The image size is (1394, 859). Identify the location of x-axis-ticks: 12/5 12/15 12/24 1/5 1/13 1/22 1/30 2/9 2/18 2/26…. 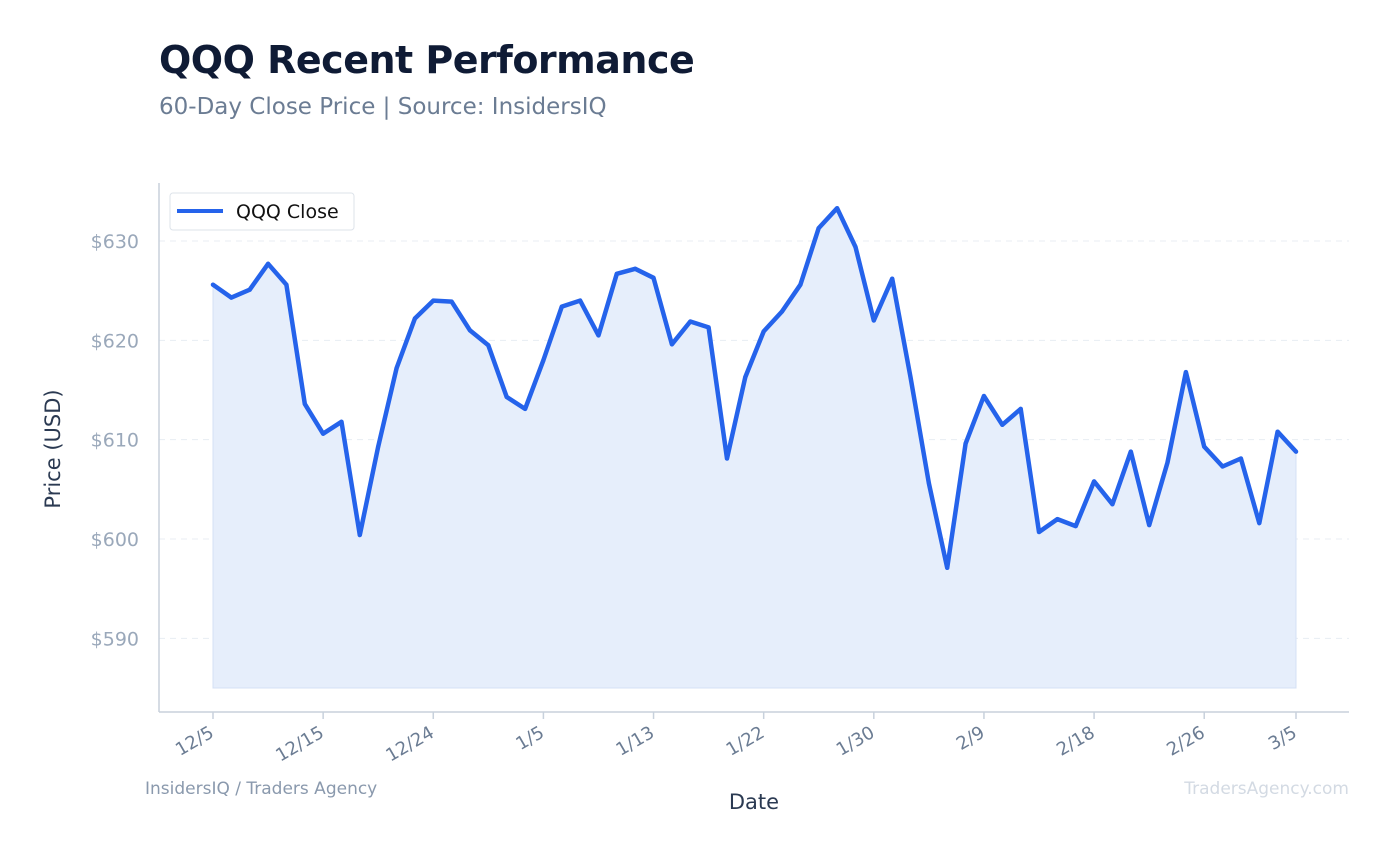
(736, 739).